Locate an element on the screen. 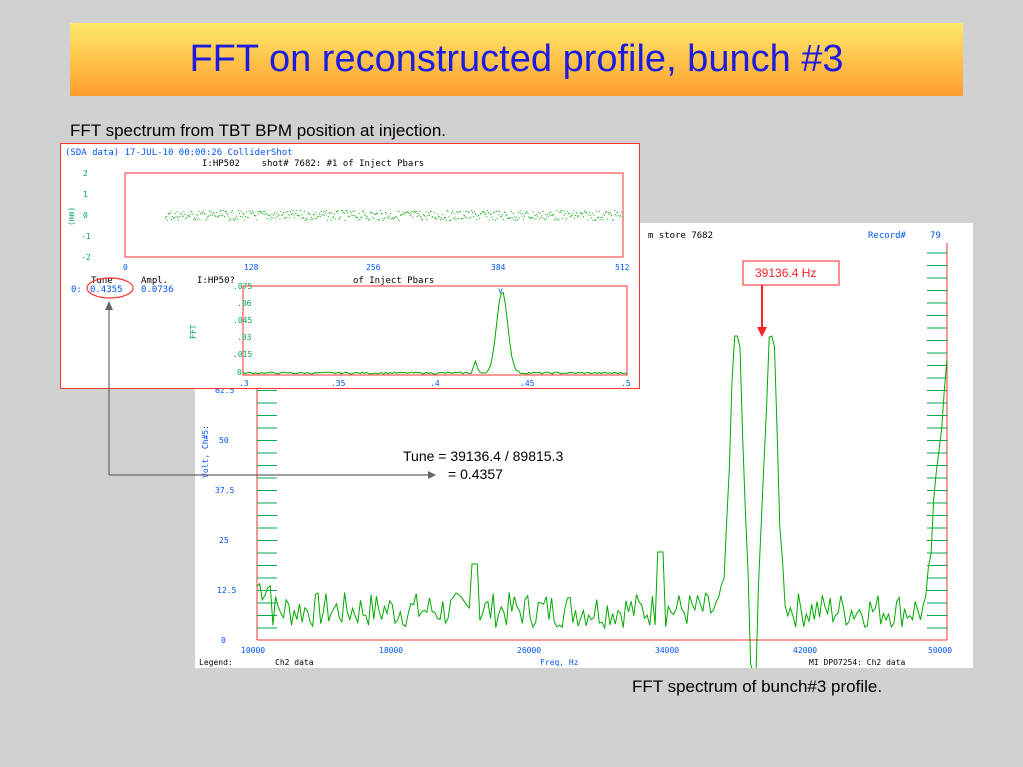 Image resolution: width=1023 pixels, height=767 pixels. title-banner: FFT on reconstructed profile, bunch #3 is located at coordinates (516, 59).